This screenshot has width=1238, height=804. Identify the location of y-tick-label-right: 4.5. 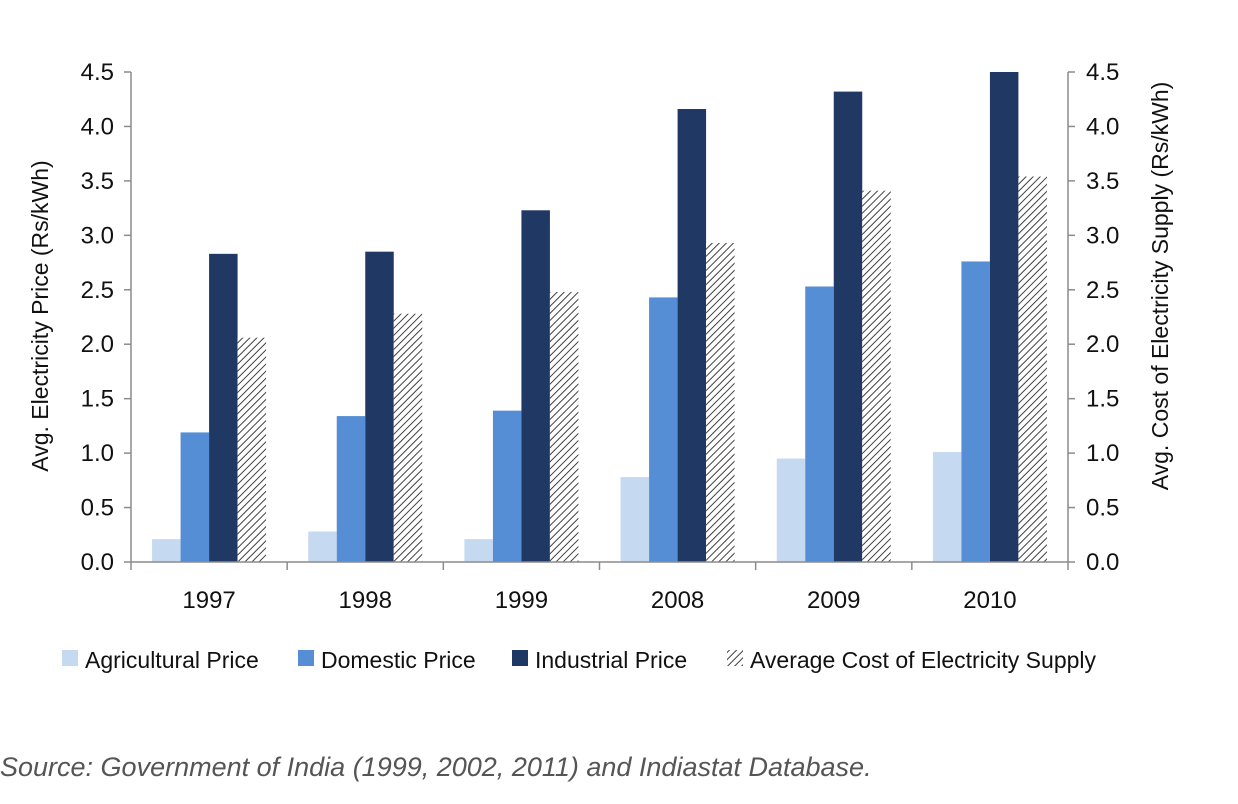
(1102, 72).